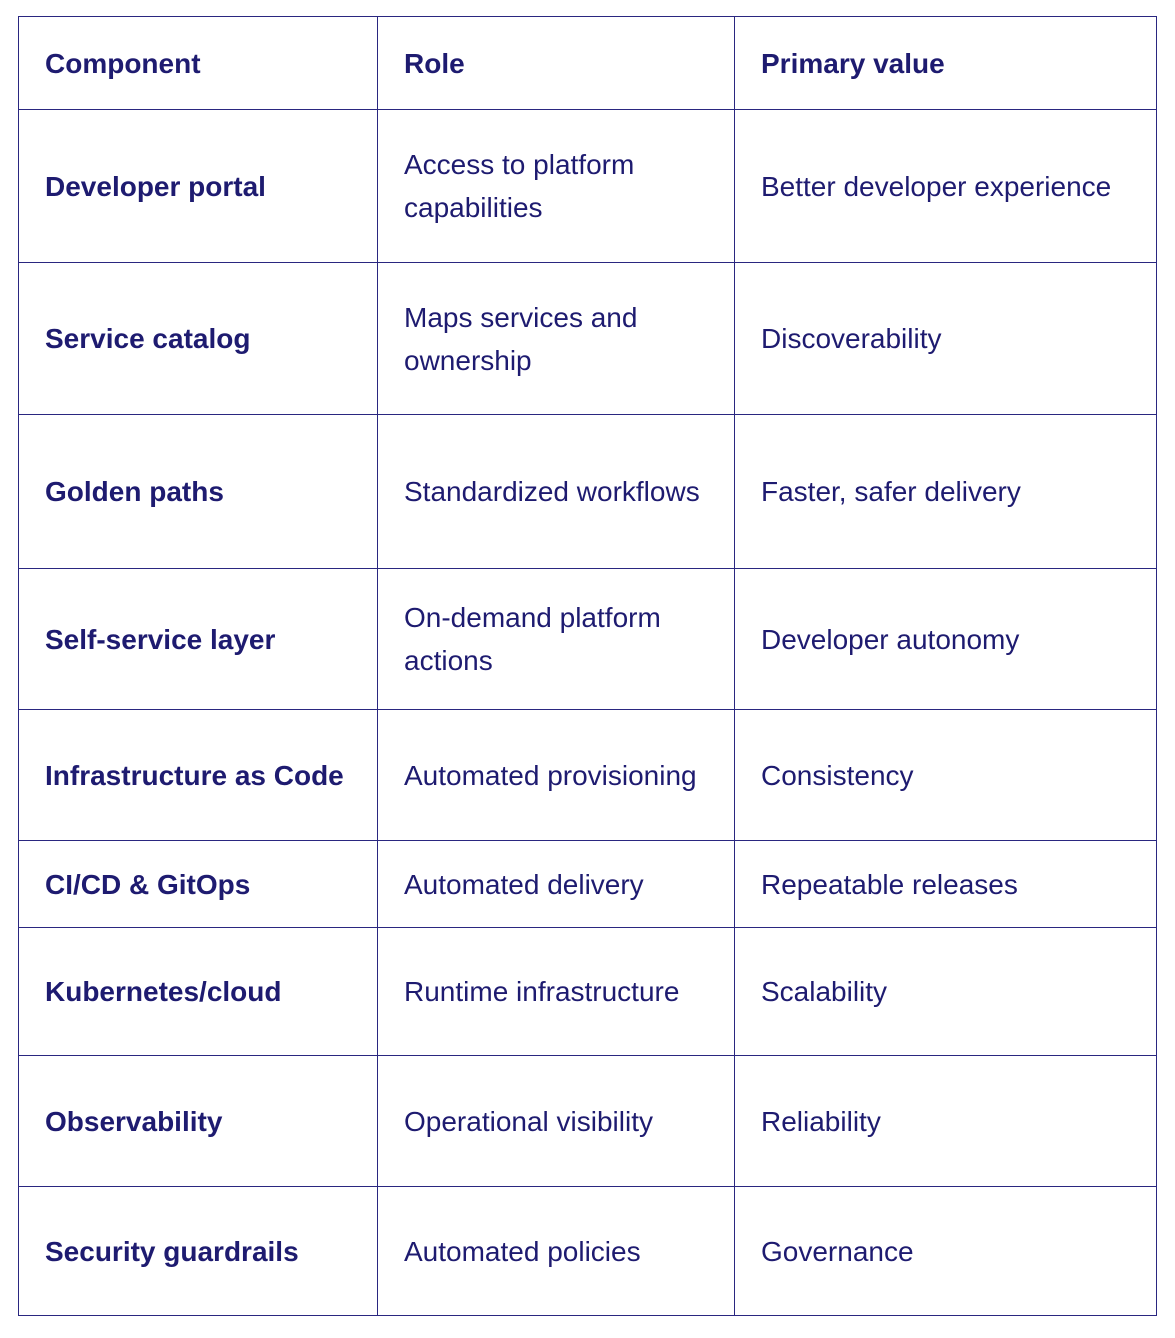 Image resolution: width=1175 pixels, height=1338 pixels. I want to click on cell-component: Self-service layer, so click(198, 639).